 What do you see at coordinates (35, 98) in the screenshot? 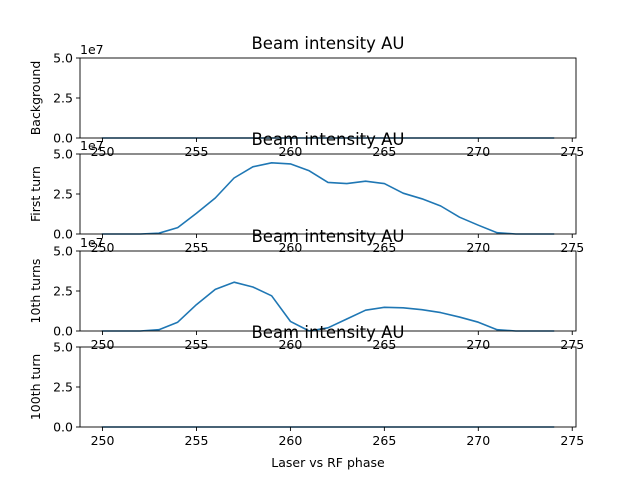
I see `y-axis-label: Background` at bounding box center [35, 98].